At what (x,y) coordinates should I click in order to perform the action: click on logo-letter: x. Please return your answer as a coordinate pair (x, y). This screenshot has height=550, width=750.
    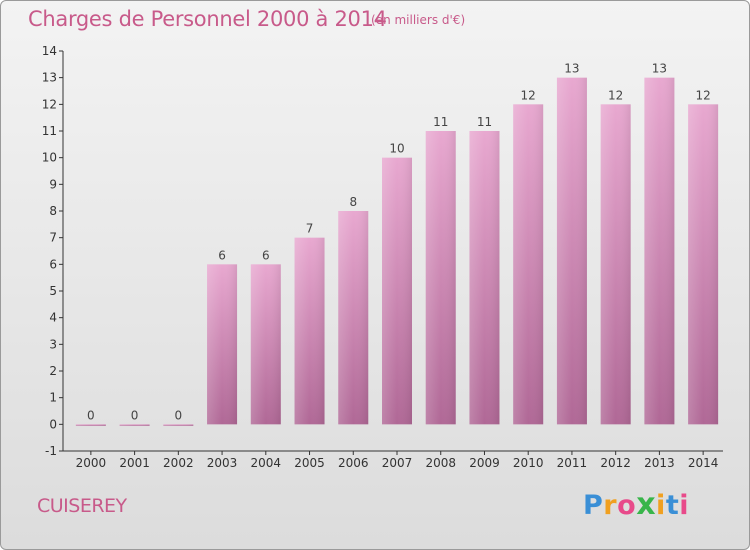
    Looking at the image, I should click on (646, 504).